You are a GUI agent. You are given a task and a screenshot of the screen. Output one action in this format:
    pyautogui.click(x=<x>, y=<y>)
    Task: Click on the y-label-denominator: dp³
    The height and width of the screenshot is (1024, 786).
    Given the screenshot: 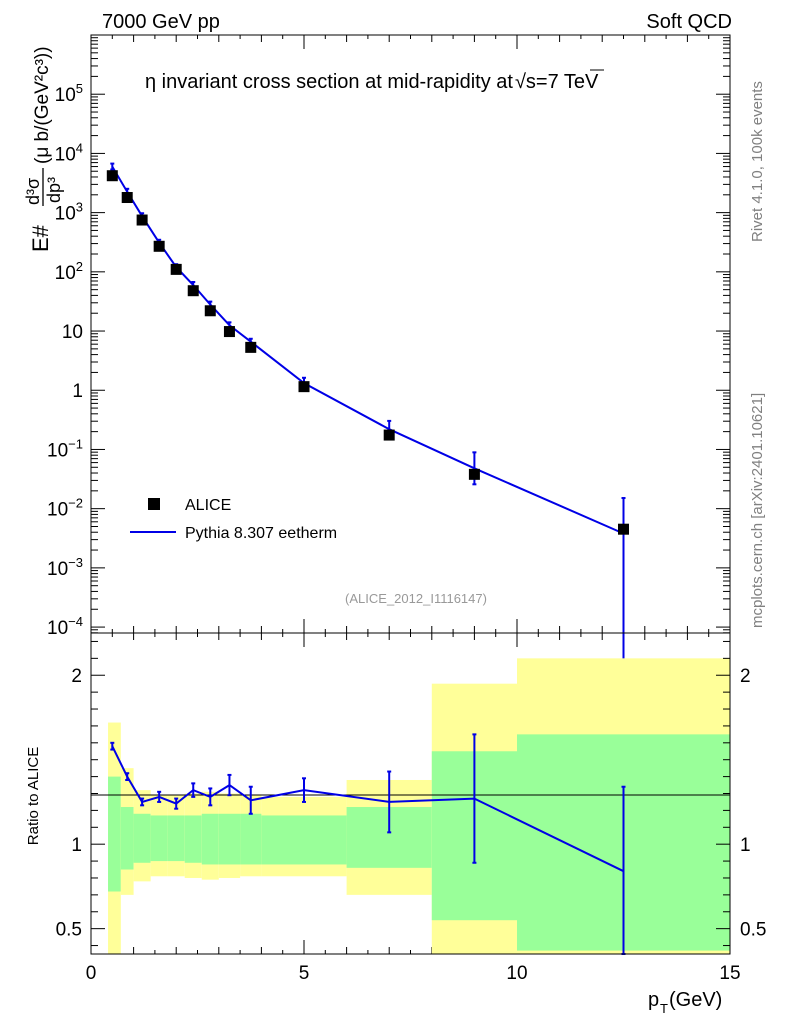 What is the action you would take?
    pyautogui.click(x=54, y=190)
    